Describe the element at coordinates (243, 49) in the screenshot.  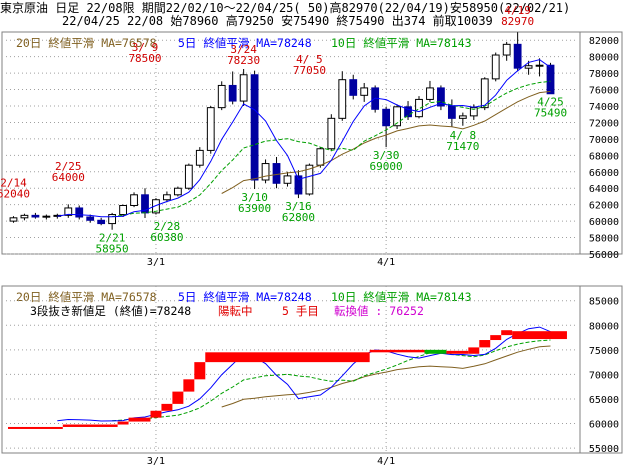
I see `annotation-date: 3/24` at that location.